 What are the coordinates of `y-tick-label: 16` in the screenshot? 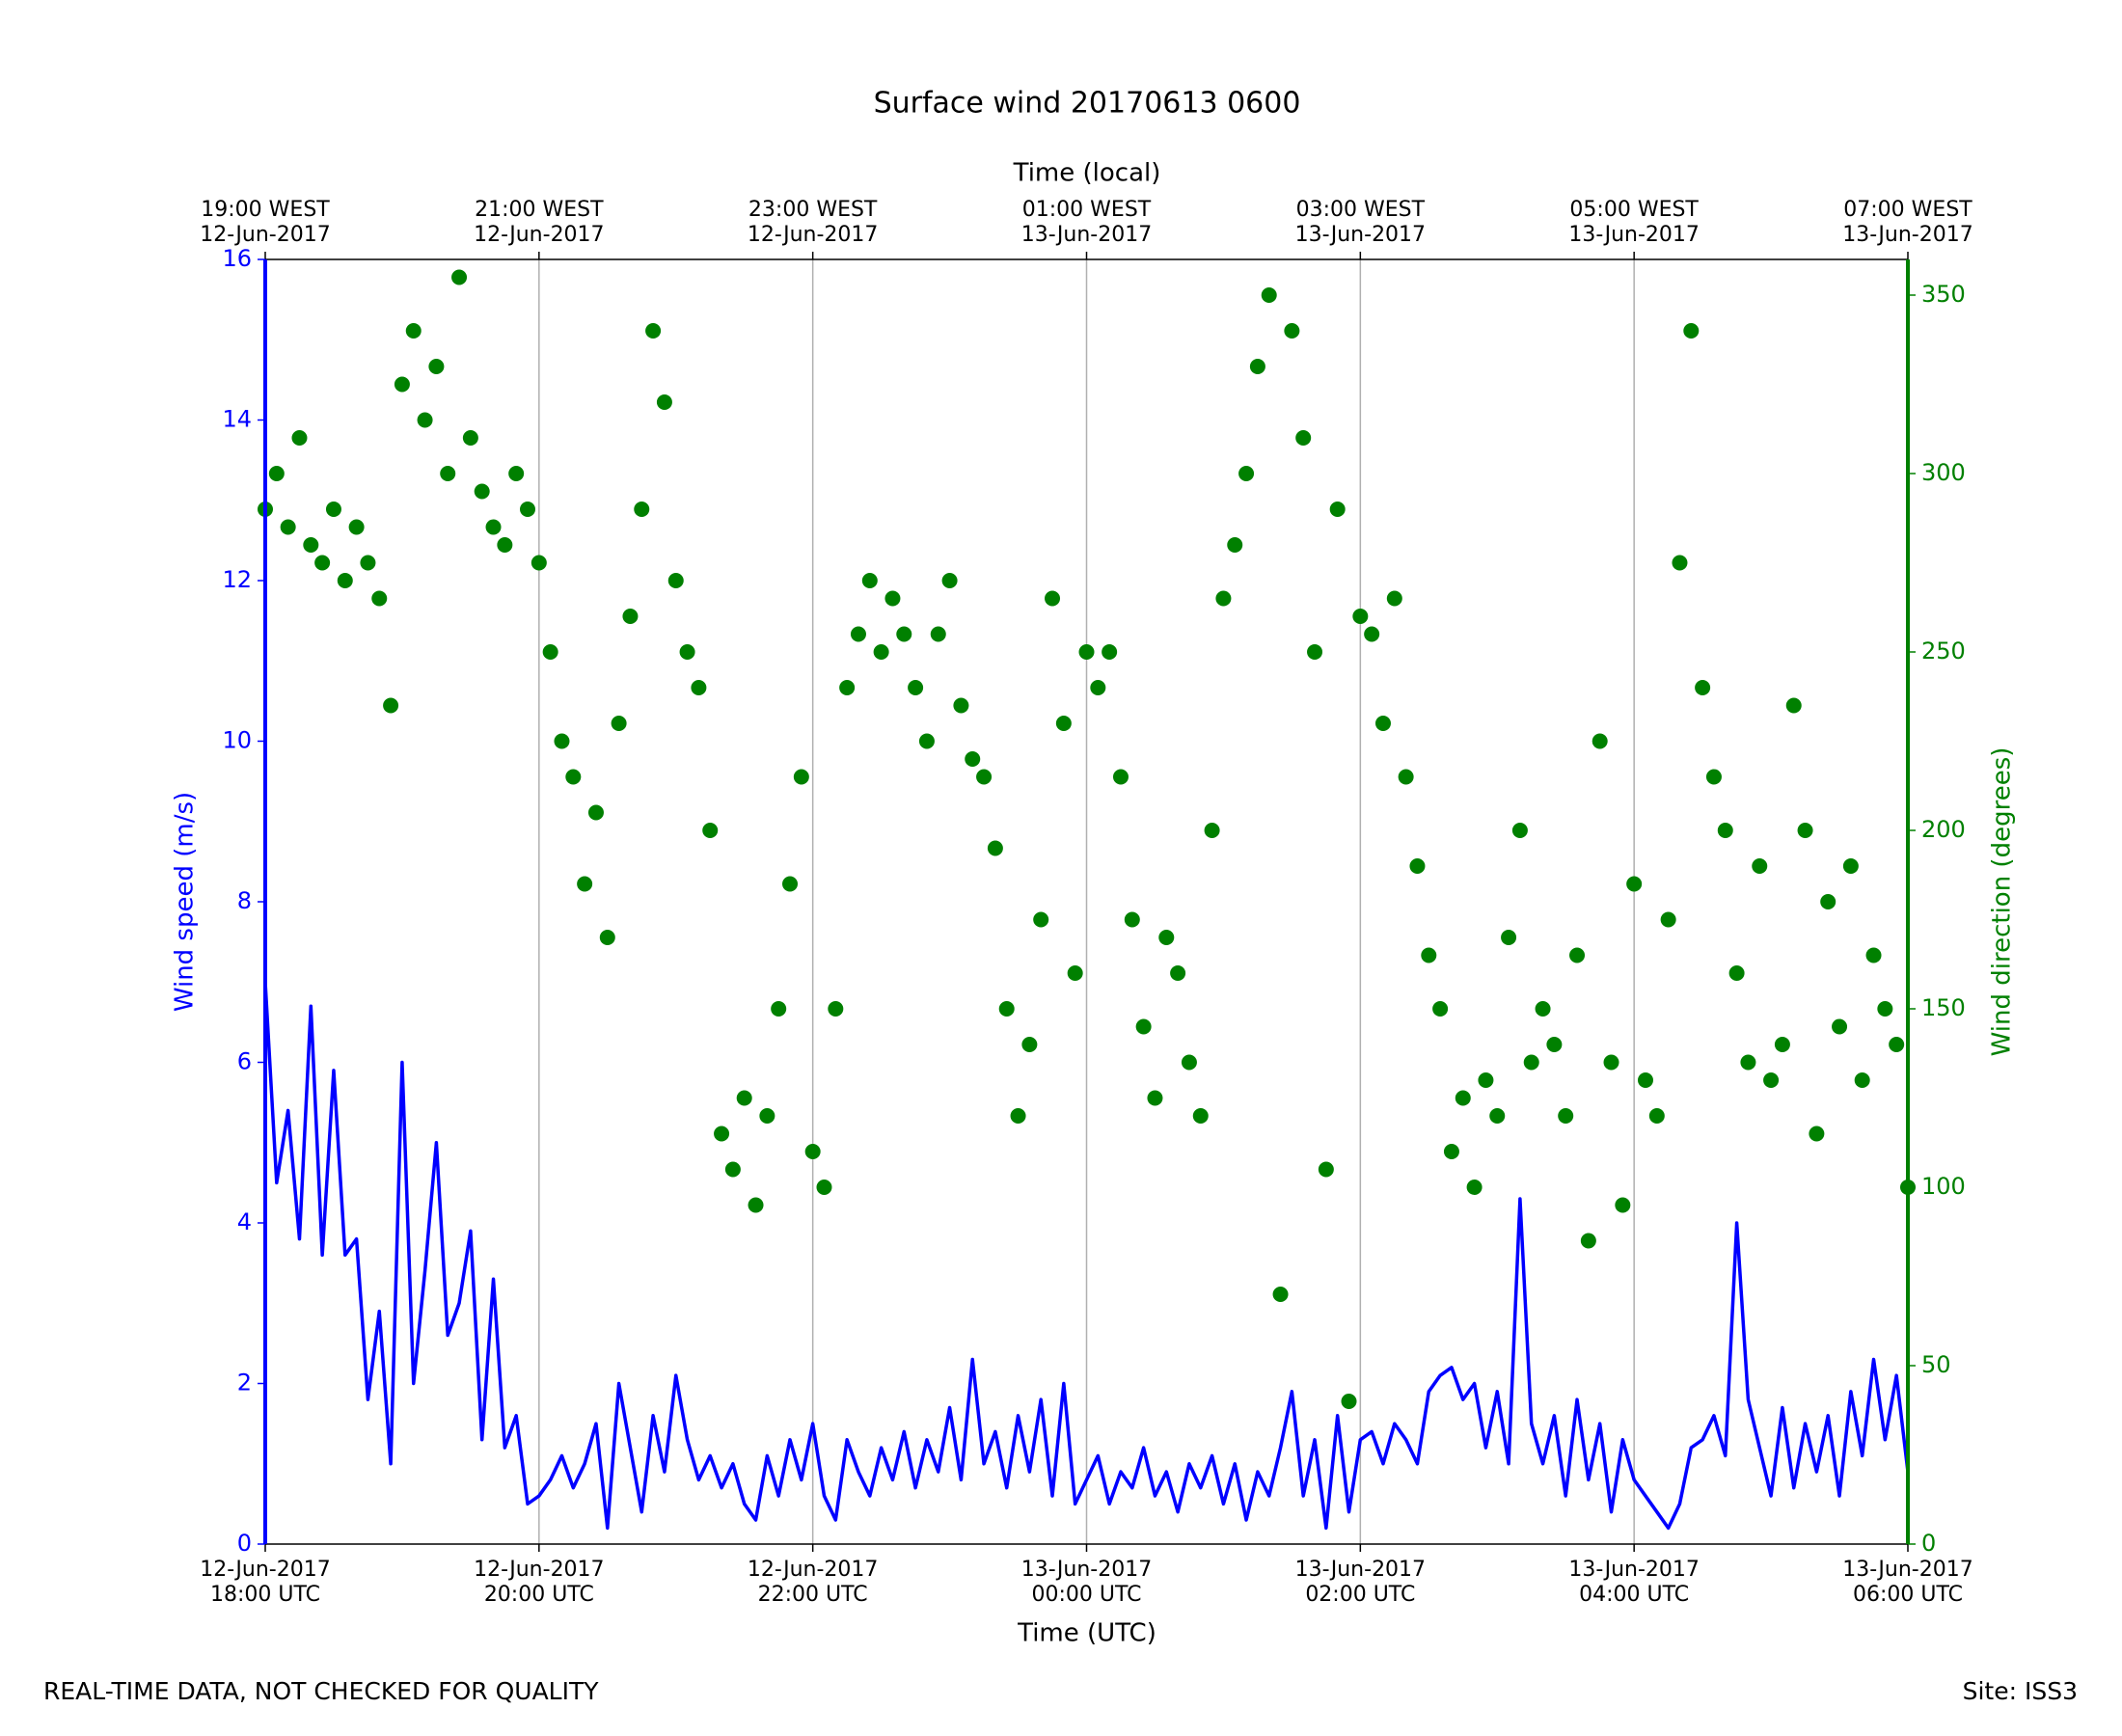 It's located at (237, 258).